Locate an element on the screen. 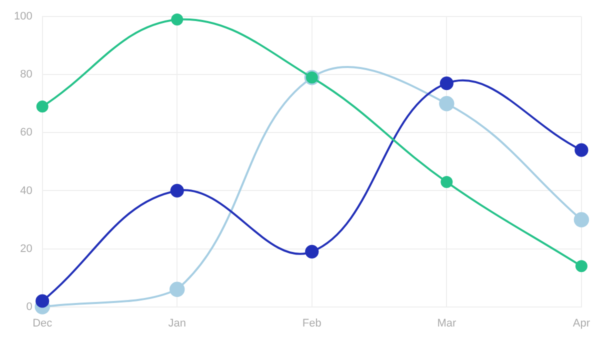 The image size is (600, 340). x-tick-label: Apr is located at coordinates (581, 323).